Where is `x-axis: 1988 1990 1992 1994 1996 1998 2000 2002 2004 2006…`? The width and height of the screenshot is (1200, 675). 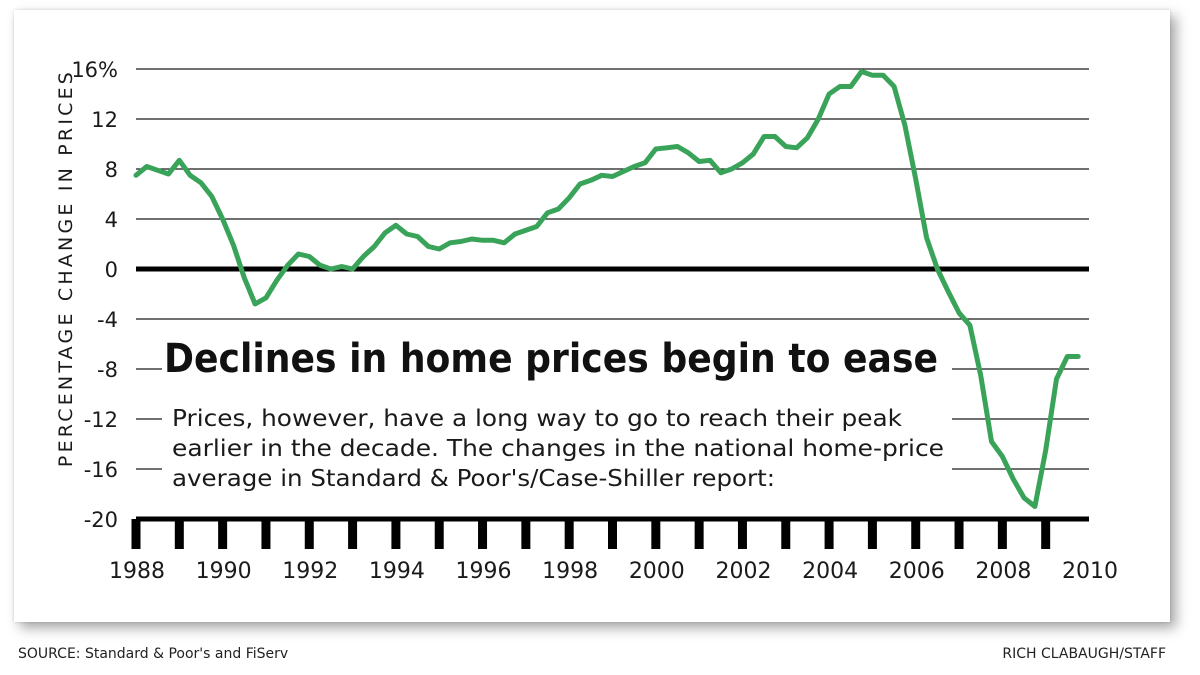
x-axis: 1988 1990 1992 1994 1996 1998 2000 2002 2004 2006… is located at coordinates (613, 550).